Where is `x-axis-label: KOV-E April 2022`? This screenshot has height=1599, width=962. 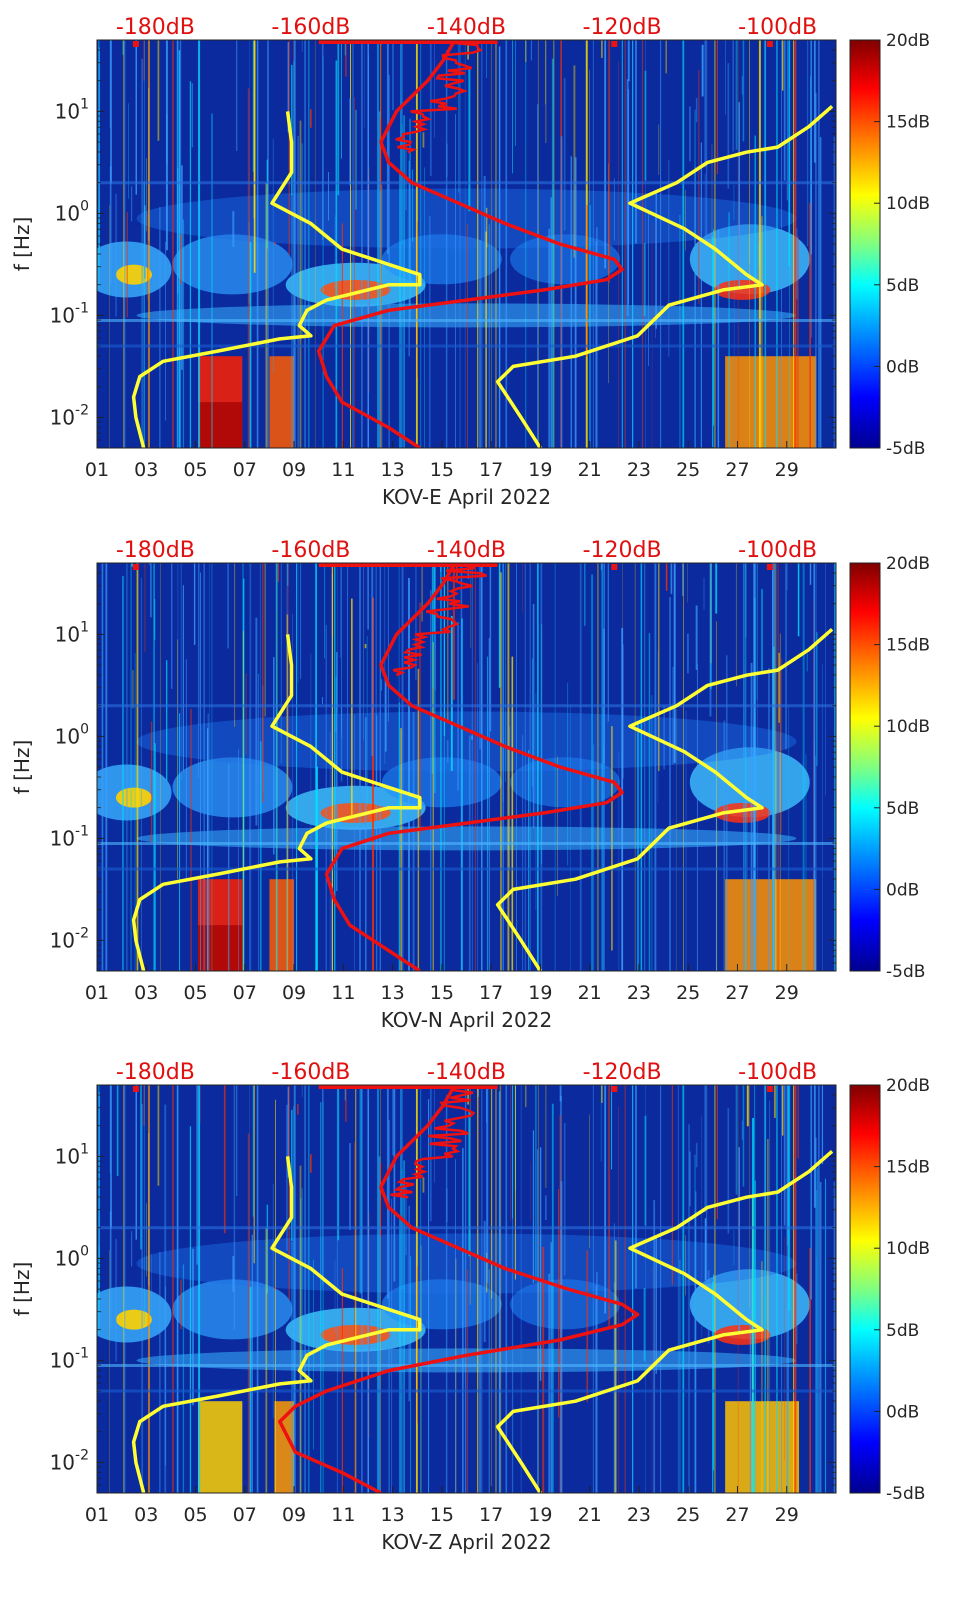 x-axis-label: KOV-E April 2022 is located at coordinates (466, 497).